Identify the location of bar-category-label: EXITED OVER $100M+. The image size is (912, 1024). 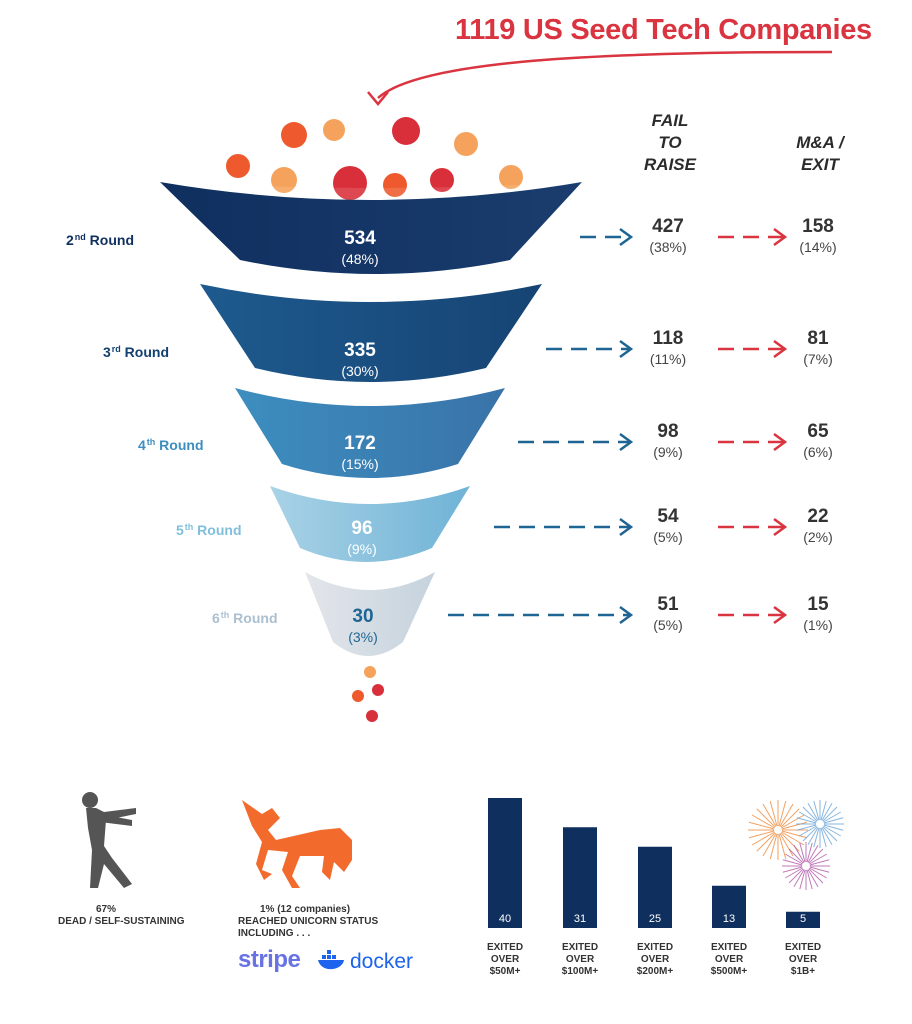
(580, 960).